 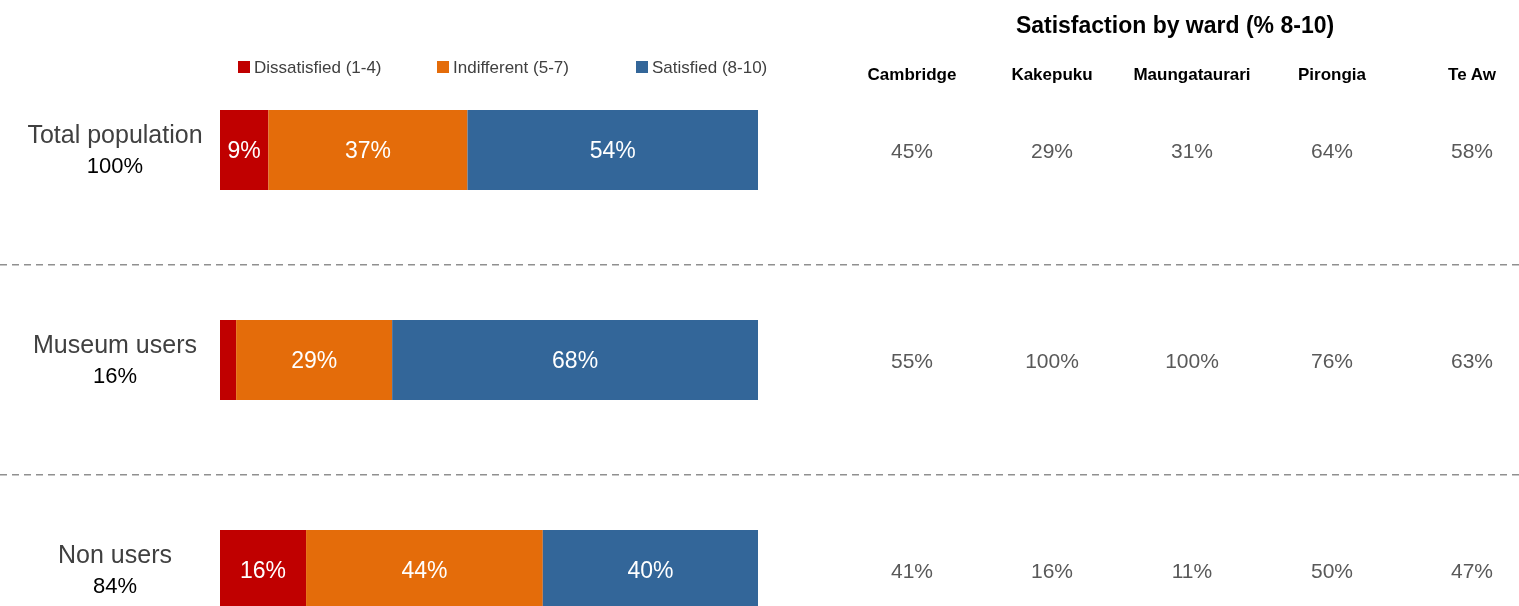 What do you see at coordinates (1192, 570) in the screenshot?
I see `data-label: 11%` at bounding box center [1192, 570].